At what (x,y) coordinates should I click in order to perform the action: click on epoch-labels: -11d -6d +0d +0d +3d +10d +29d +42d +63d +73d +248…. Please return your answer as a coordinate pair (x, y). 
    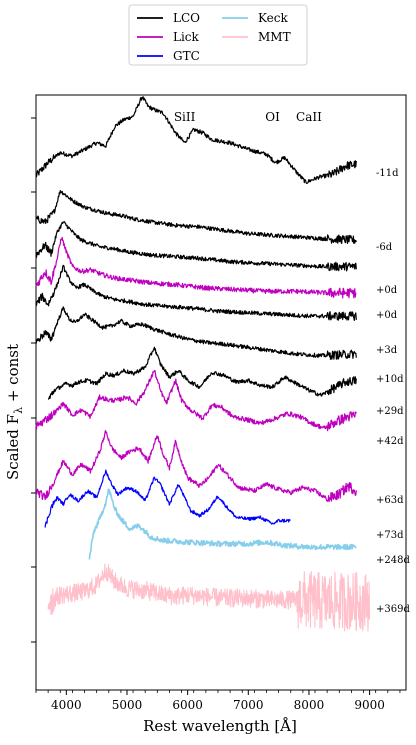
    Looking at the image, I should click on (393, 391).